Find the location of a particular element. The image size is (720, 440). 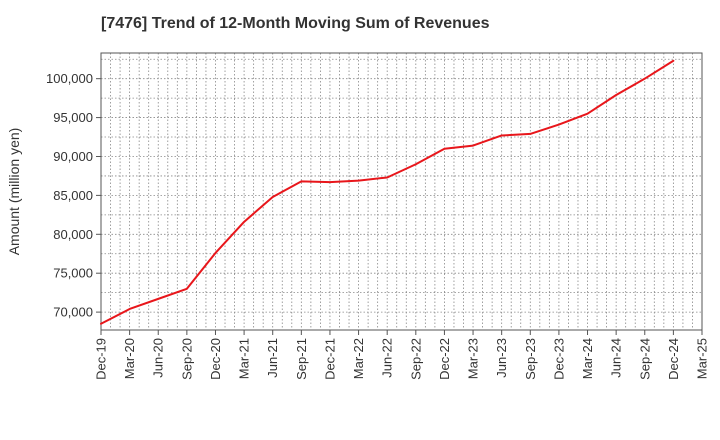

x-tick-label: Jun-23 is located at coordinates (501, 358).